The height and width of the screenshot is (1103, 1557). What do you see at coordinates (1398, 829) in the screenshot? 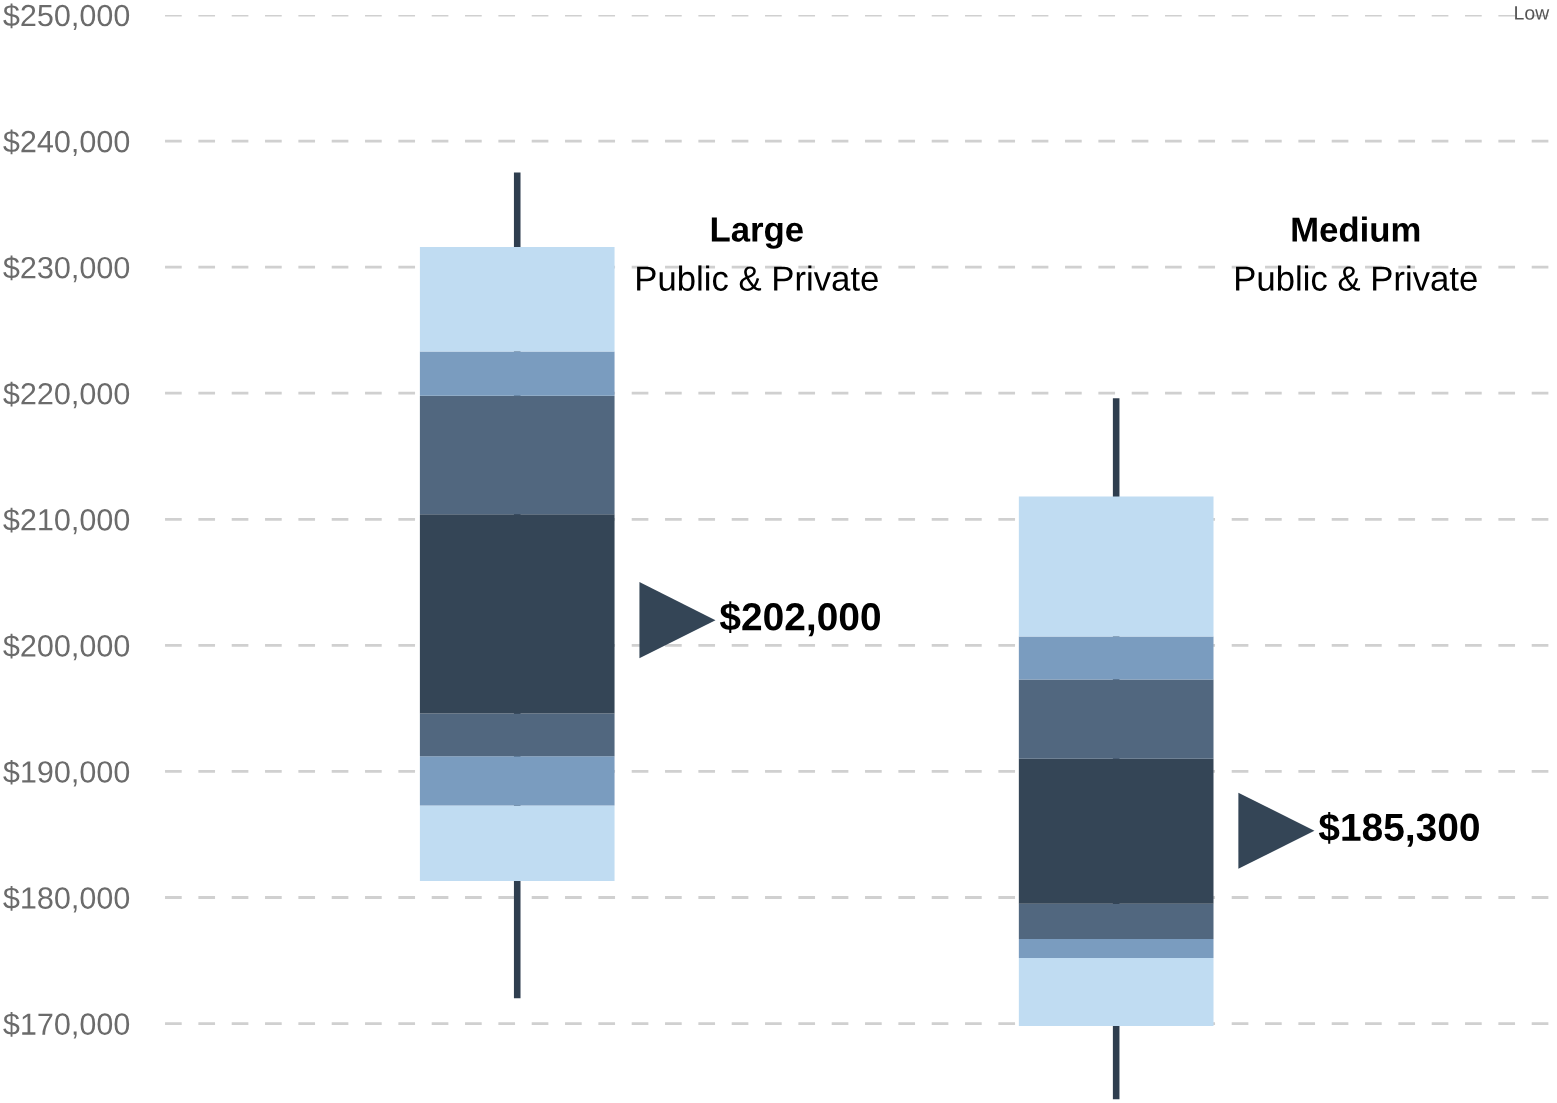
I see `data-label: $185,300` at bounding box center [1398, 829].